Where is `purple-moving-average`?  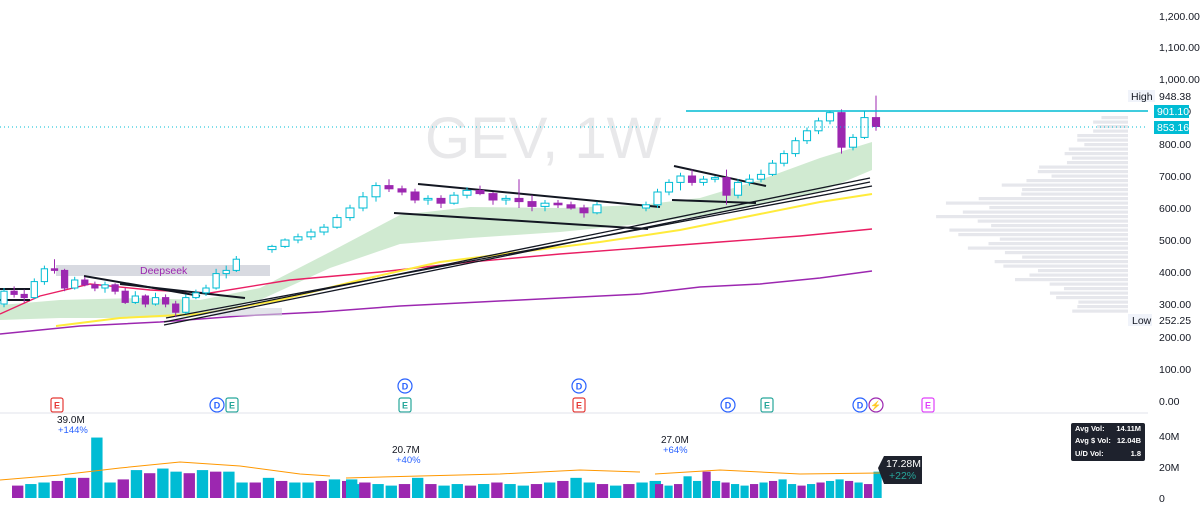 purple-moving-average is located at coordinates (436, 302).